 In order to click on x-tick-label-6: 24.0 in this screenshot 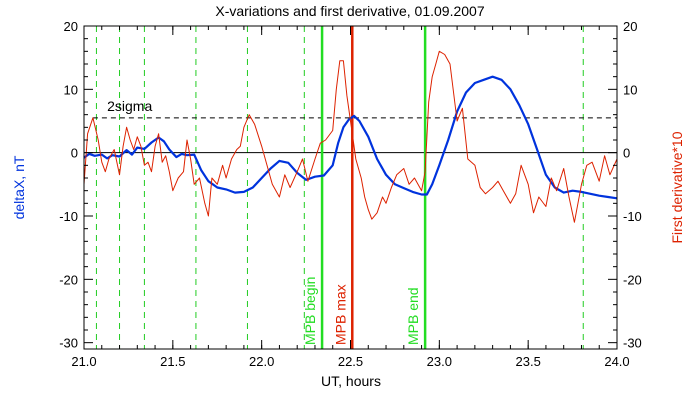, I will do `click(616, 361)`.